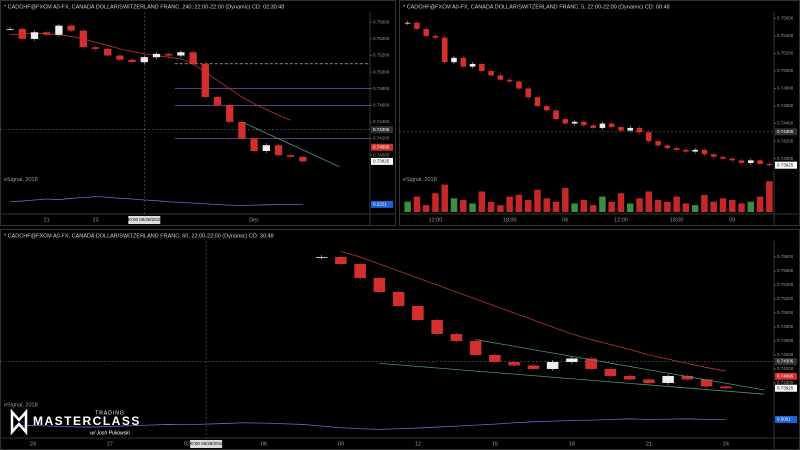  I want to click on logo-top: TRADING, so click(110, 413).